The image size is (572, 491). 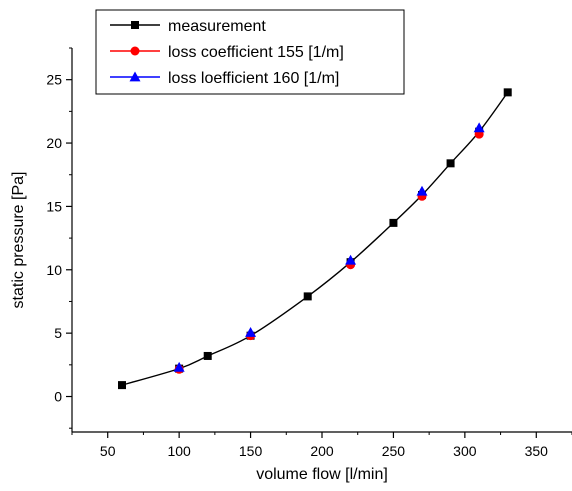 What do you see at coordinates (394, 451) in the screenshot?
I see `x-tick-label: 250` at bounding box center [394, 451].